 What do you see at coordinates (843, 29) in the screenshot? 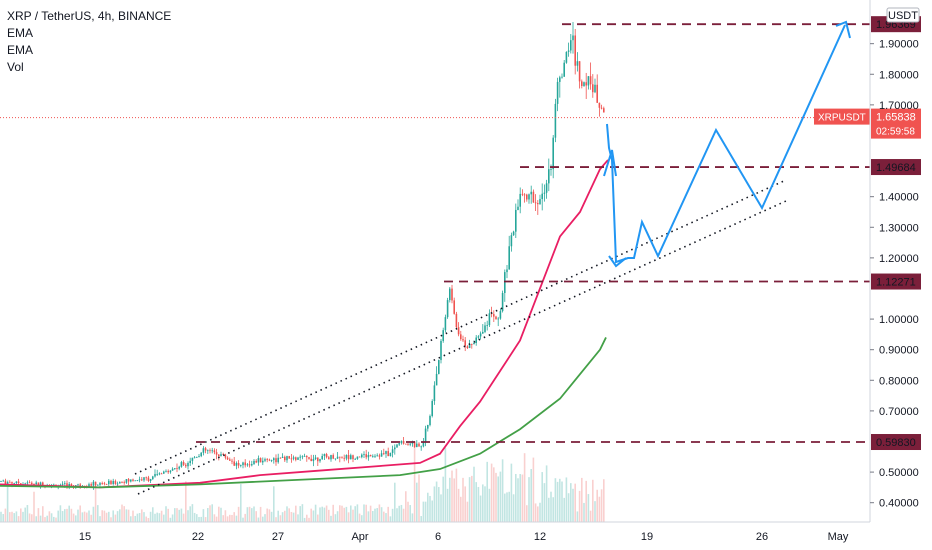
I see `projection-arrow-target` at bounding box center [843, 29].